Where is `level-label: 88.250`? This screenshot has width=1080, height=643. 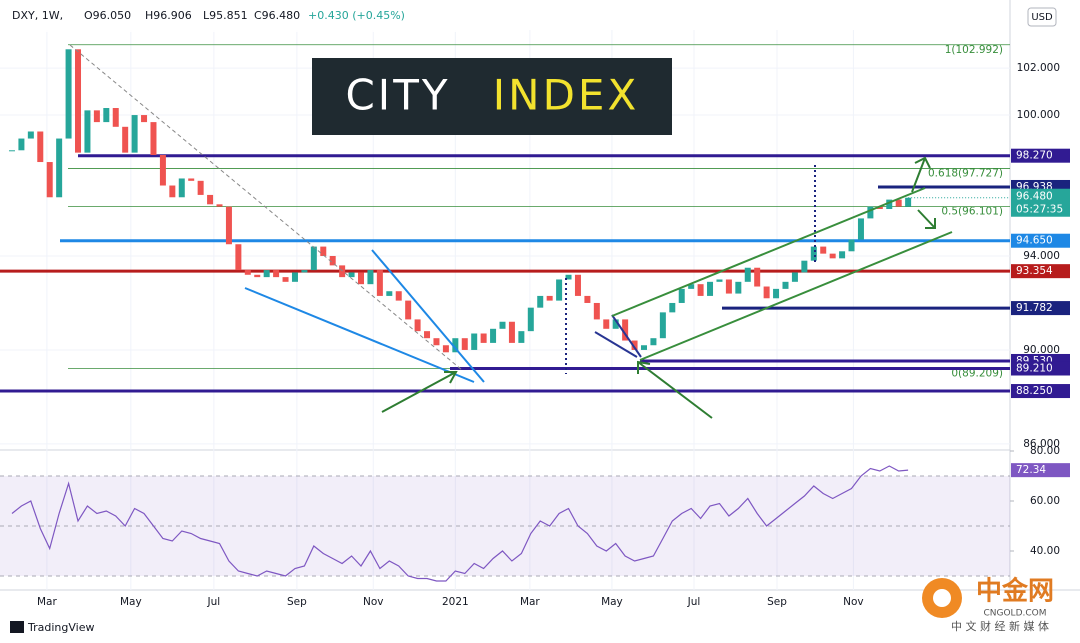
level-label: 88.250 is located at coordinates (1034, 391).